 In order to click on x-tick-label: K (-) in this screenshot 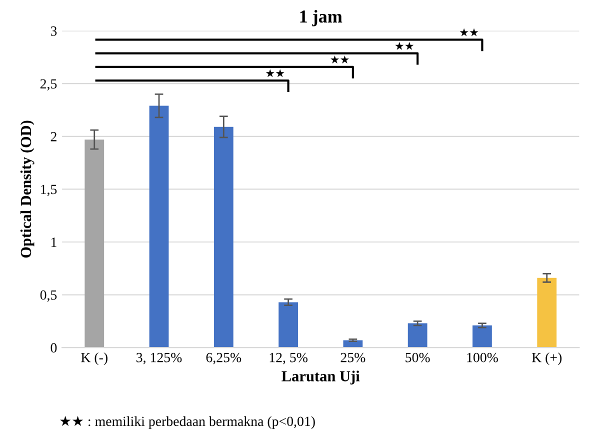, I will do `click(94, 359)`.